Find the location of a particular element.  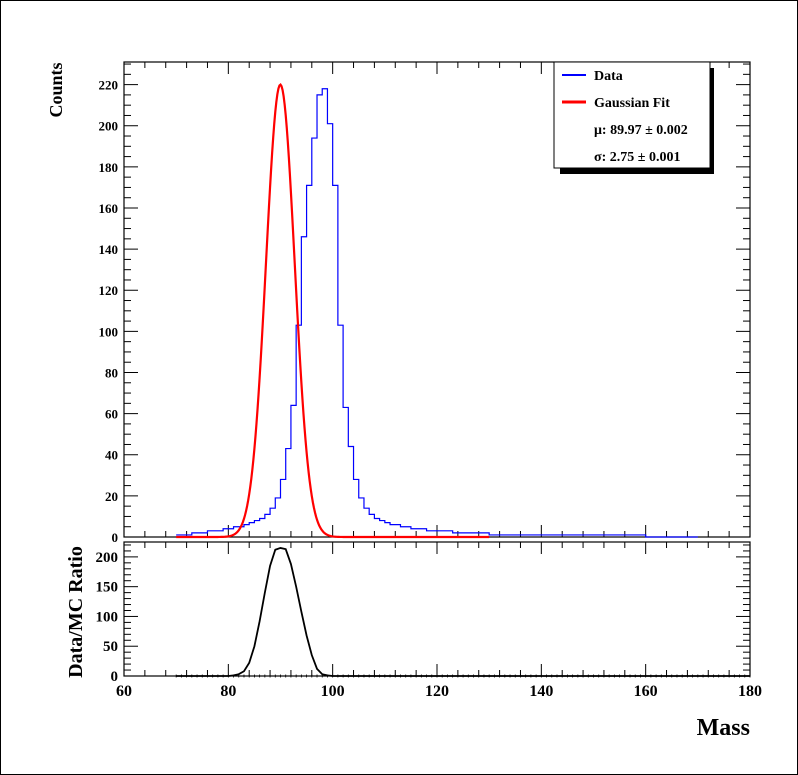

x-tick-label: 160 is located at coordinates (646, 691).